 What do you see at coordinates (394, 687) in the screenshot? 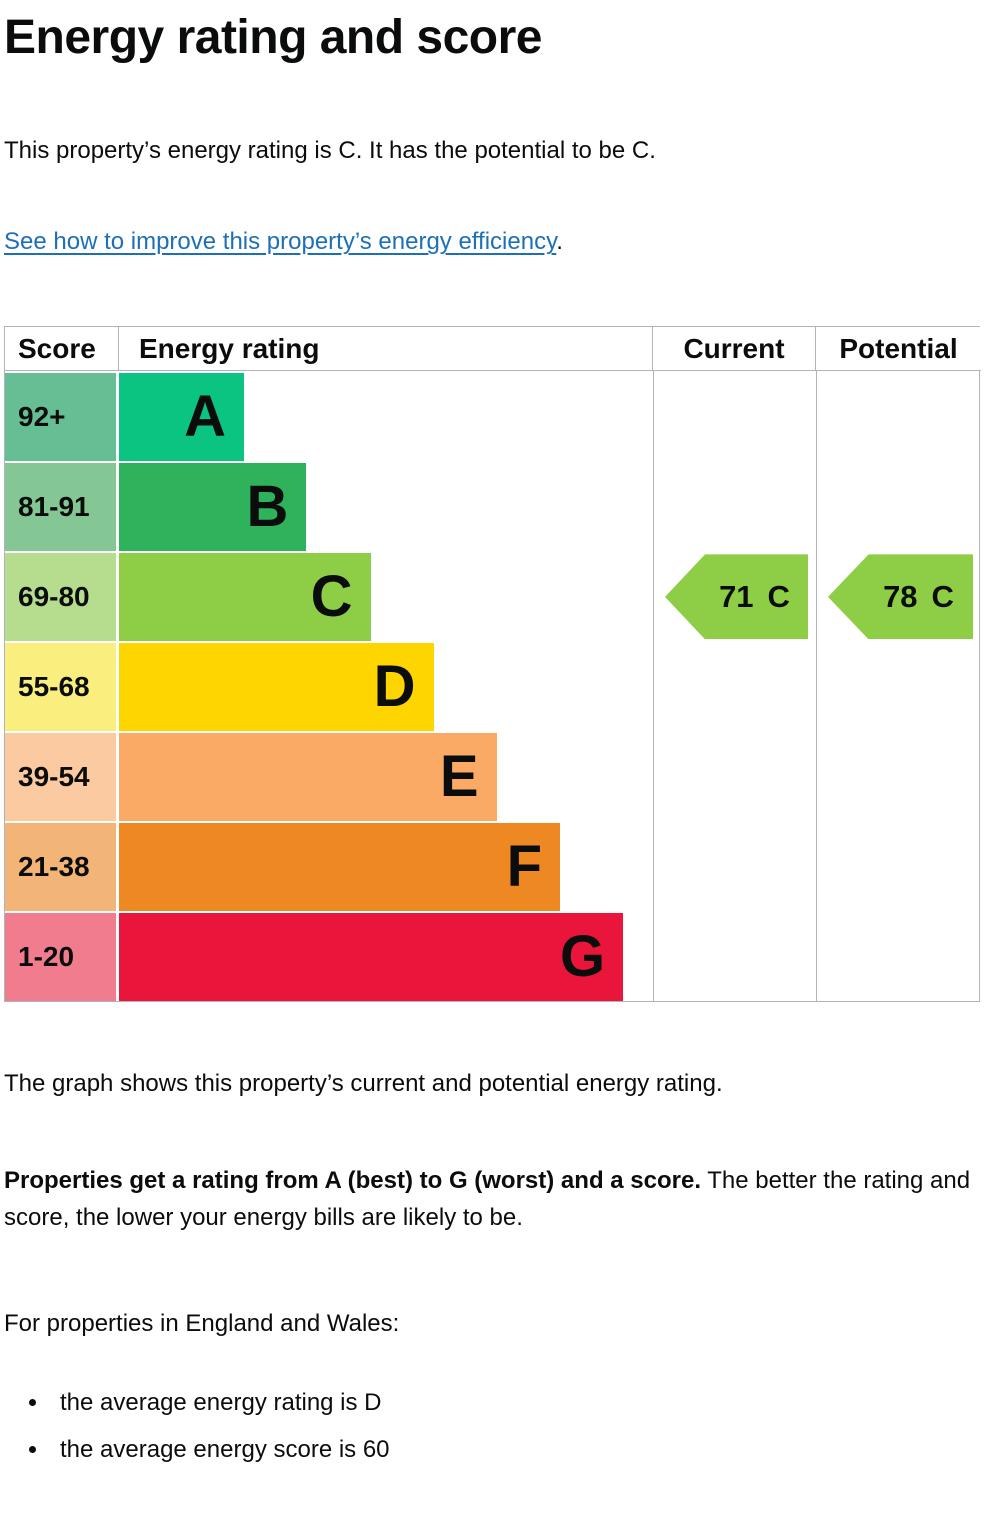
I see `band-letter-d: D` at bounding box center [394, 687].